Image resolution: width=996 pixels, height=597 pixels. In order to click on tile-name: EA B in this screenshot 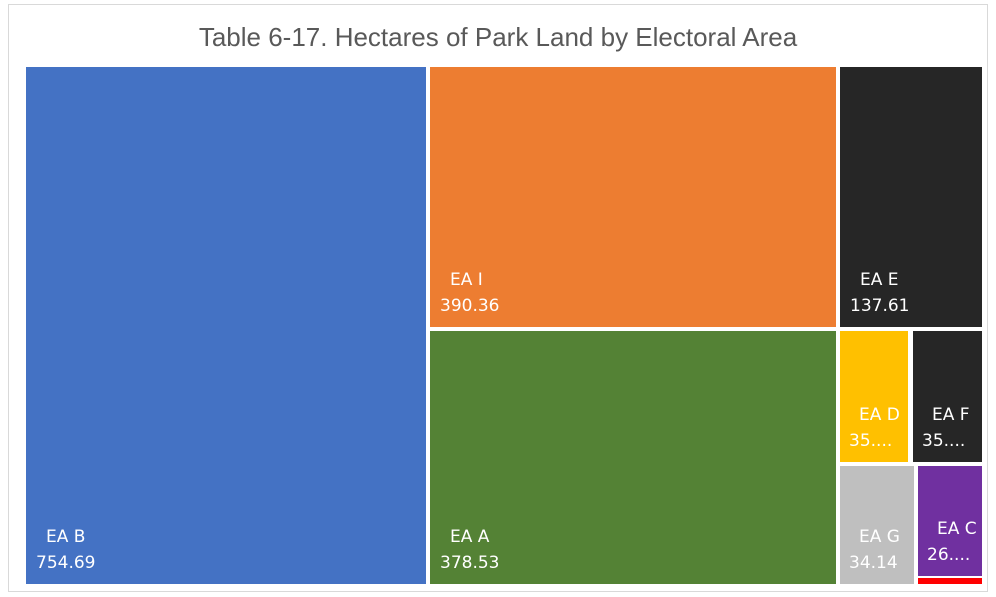, I will do `click(66, 537)`.